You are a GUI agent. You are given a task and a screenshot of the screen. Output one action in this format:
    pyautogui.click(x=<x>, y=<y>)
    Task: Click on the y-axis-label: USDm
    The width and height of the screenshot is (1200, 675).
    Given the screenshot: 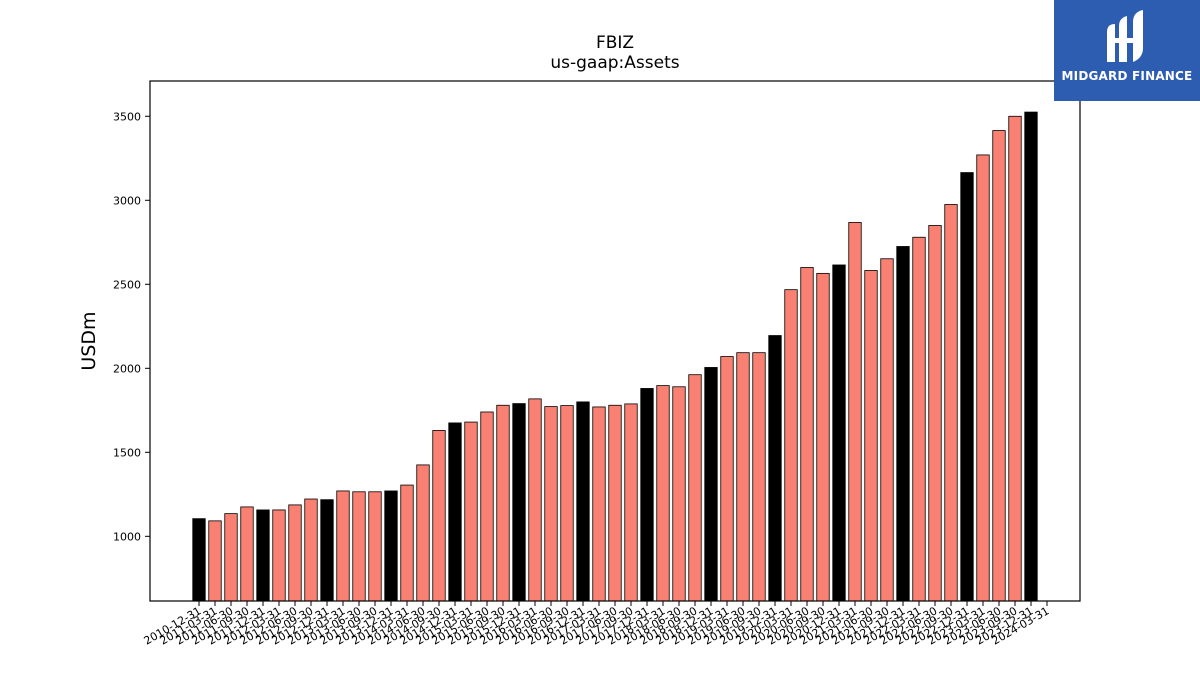 What is the action you would take?
    pyautogui.click(x=89, y=340)
    